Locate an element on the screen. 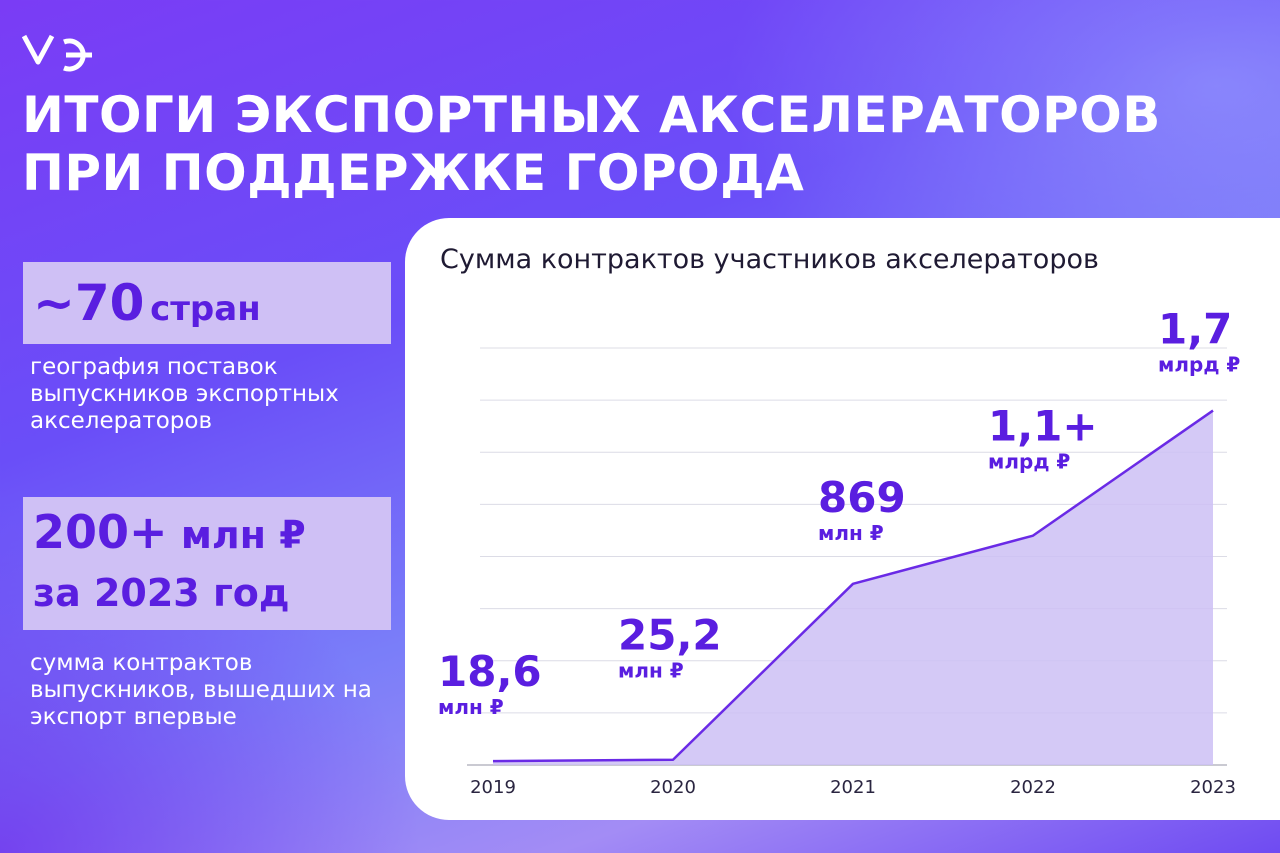  title-line-1: ИТОГИ ЭКСПОРТНЫХ АКСЕЛЕРАТОРОВ is located at coordinates (591, 115).